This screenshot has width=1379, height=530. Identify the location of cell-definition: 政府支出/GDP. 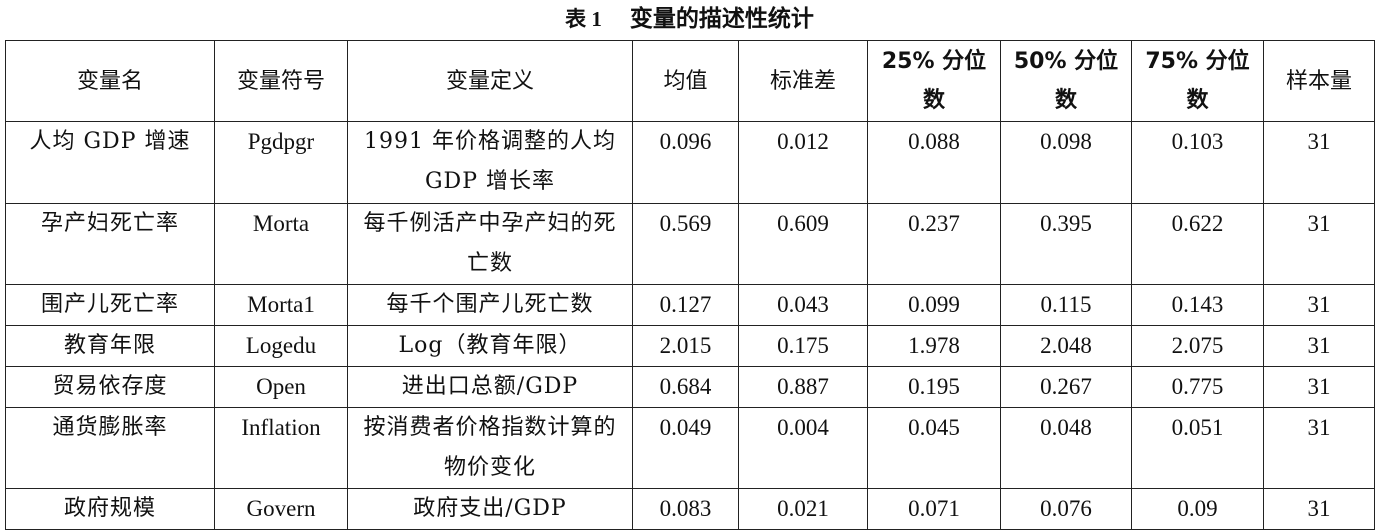
(490, 509).